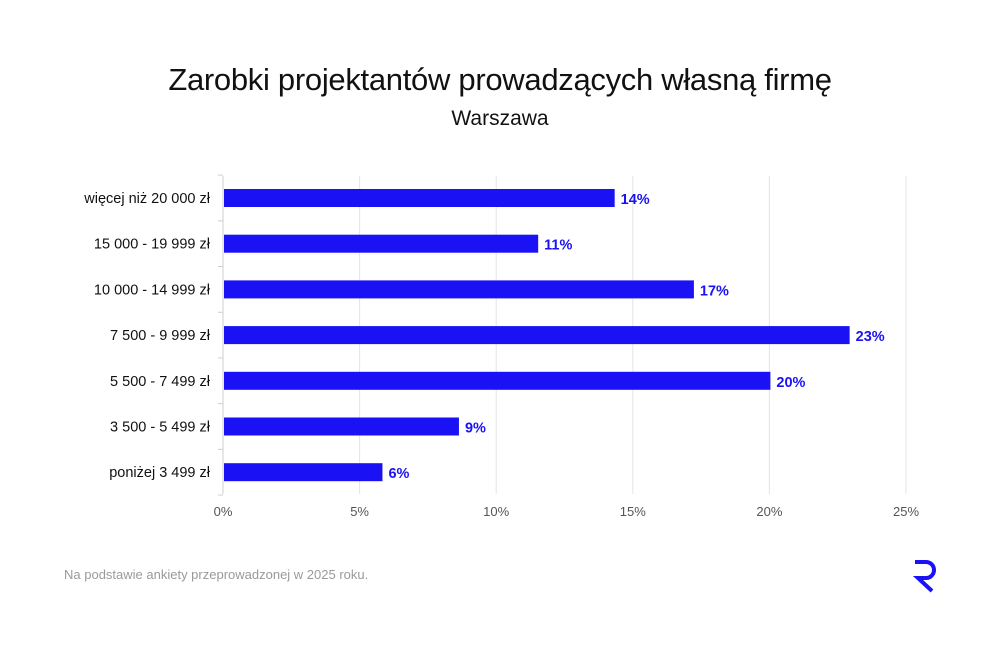 The width and height of the screenshot is (1000, 656). Describe the element at coordinates (790, 383) in the screenshot. I see `data-label: 20%` at that location.